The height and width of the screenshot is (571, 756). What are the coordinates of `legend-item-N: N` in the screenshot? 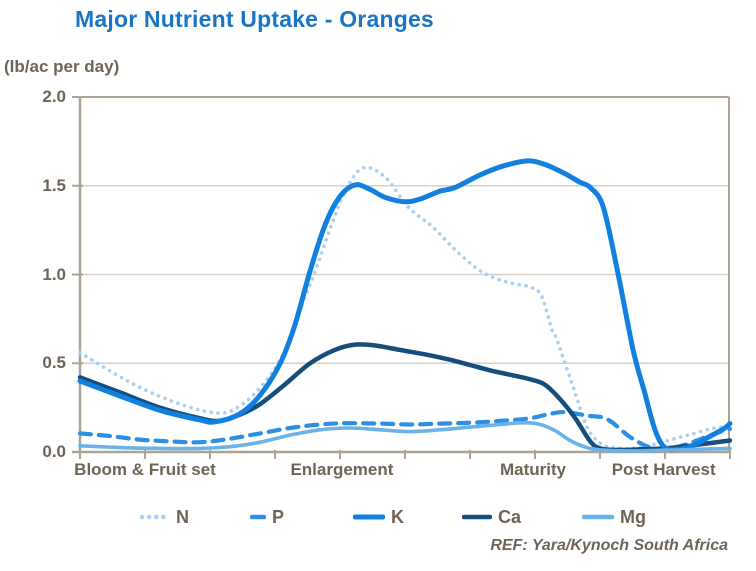 It's located at (164, 517).